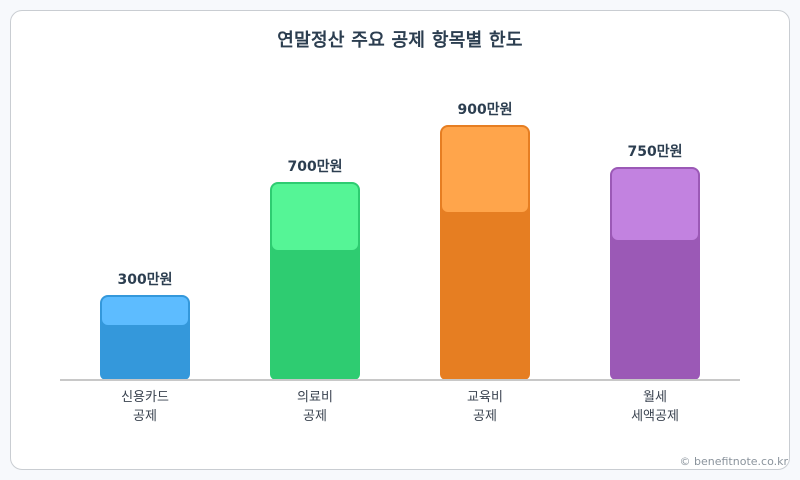 The image size is (800, 480). I want to click on category-label: 의료비 공제, so click(315, 407).